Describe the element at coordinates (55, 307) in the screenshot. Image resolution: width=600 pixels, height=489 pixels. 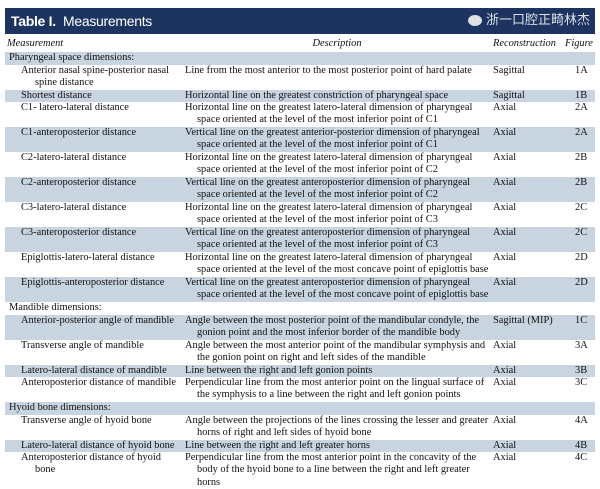
I see `section-title: Mandible dimensions:` at that location.